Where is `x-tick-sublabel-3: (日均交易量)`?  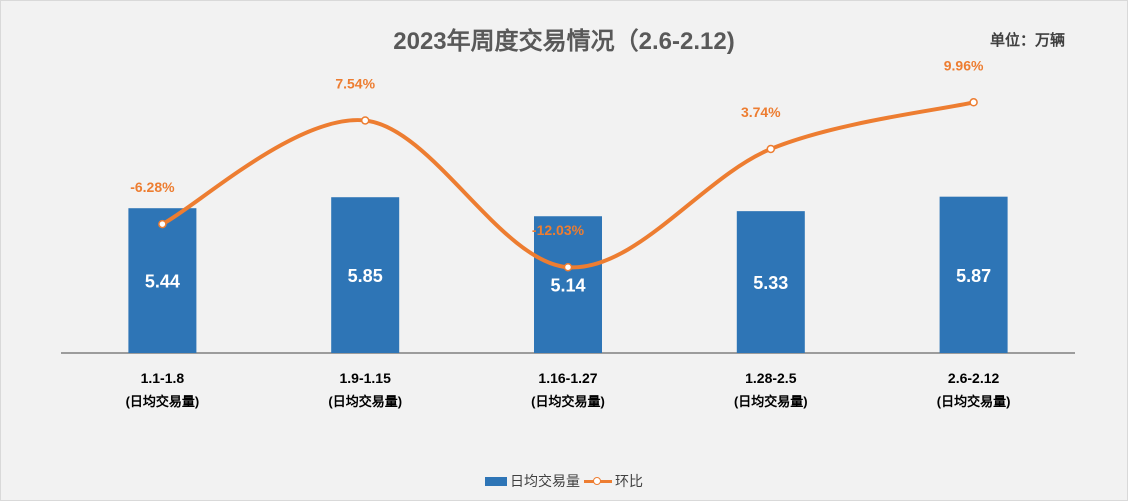 x-tick-sublabel-3: (日均交易量) is located at coordinates (568, 401).